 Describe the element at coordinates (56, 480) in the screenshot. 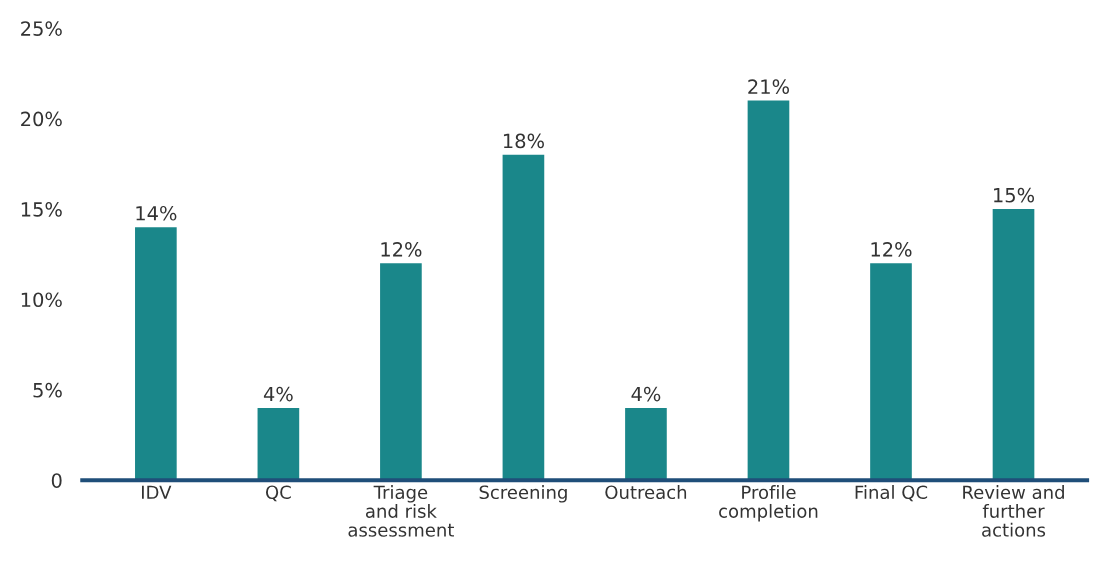

I see `y-tick-label: 0` at that location.